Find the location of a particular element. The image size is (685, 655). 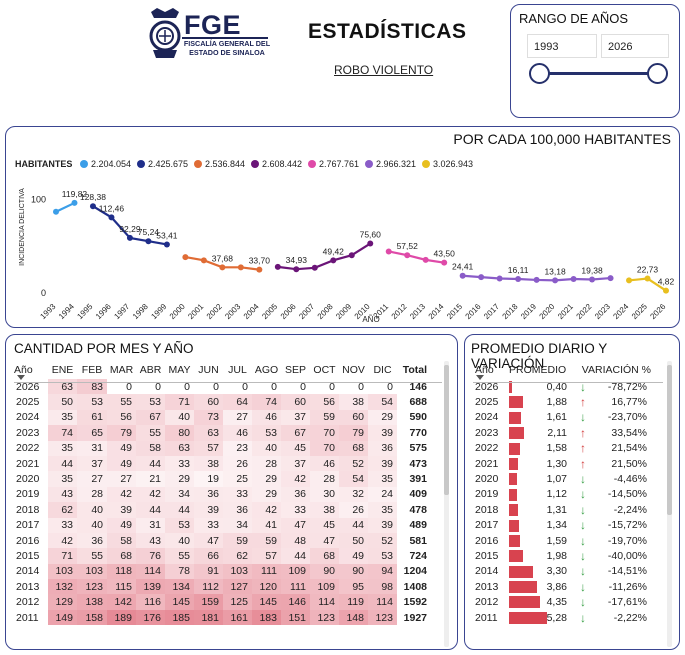

month-cell: 55 is located at coordinates (92, 556).